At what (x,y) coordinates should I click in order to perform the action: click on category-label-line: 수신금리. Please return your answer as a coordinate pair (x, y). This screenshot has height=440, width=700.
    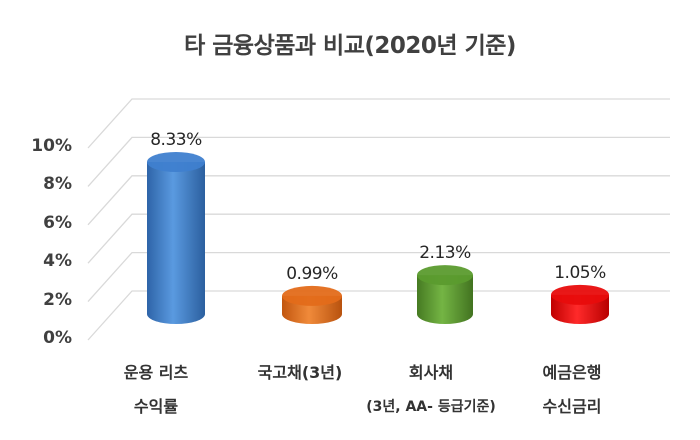
    Looking at the image, I should click on (572, 406).